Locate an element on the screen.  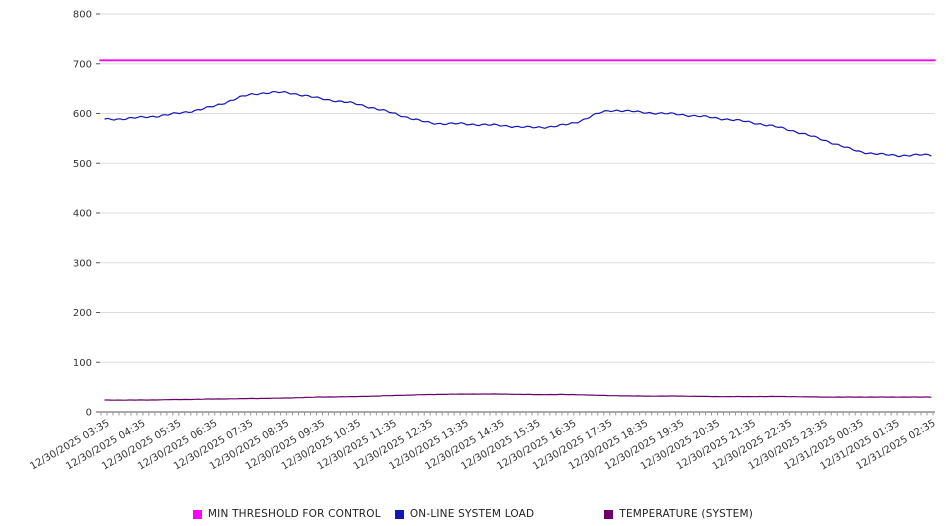
y-axis-label: 400 is located at coordinates (82, 214).